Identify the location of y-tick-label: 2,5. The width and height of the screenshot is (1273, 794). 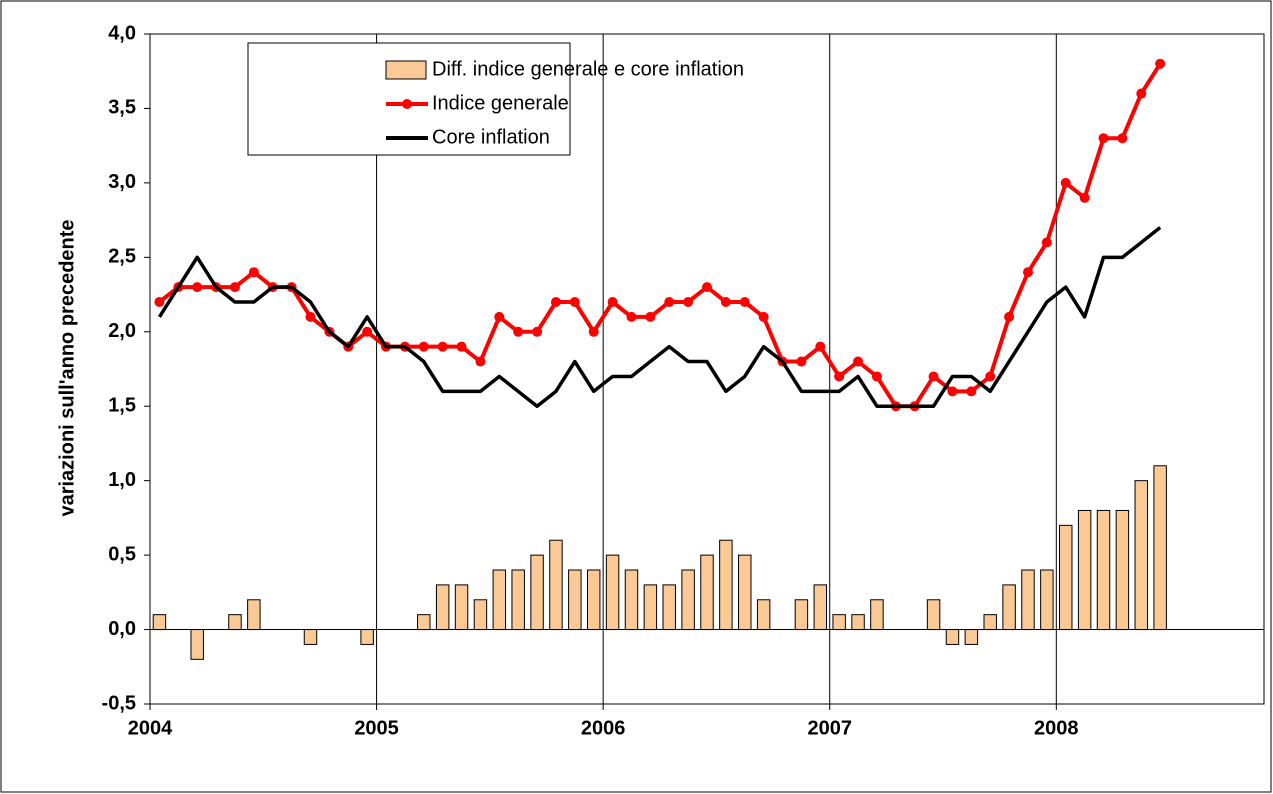
(122, 257).